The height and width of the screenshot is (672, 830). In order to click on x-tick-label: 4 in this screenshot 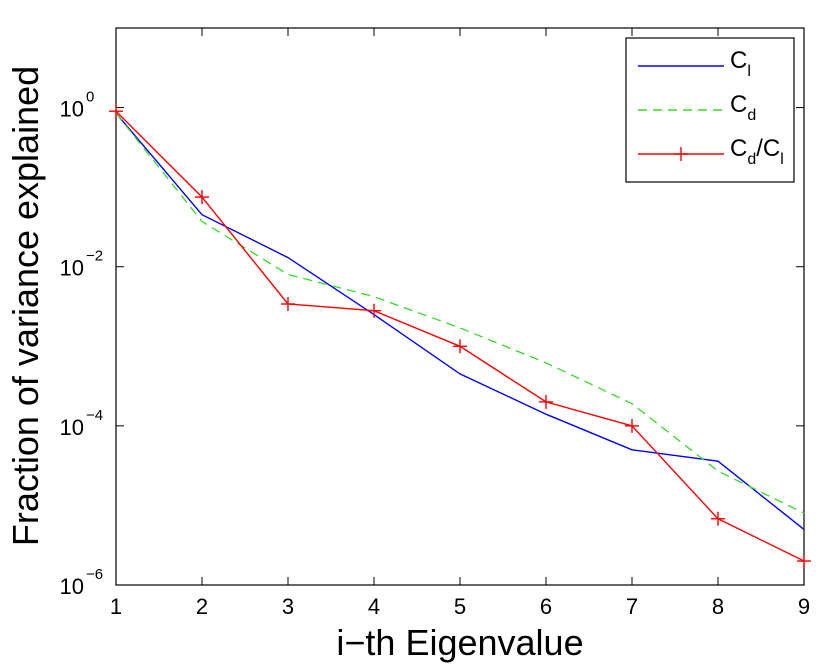, I will do `click(374, 606)`.